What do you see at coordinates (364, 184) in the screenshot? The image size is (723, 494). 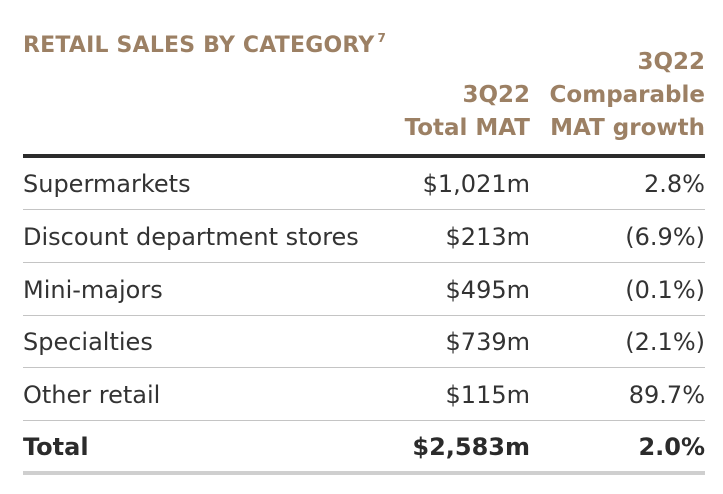 I see `table-row: Supermarkets $1,021m 2.8%` at bounding box center [364, 184].